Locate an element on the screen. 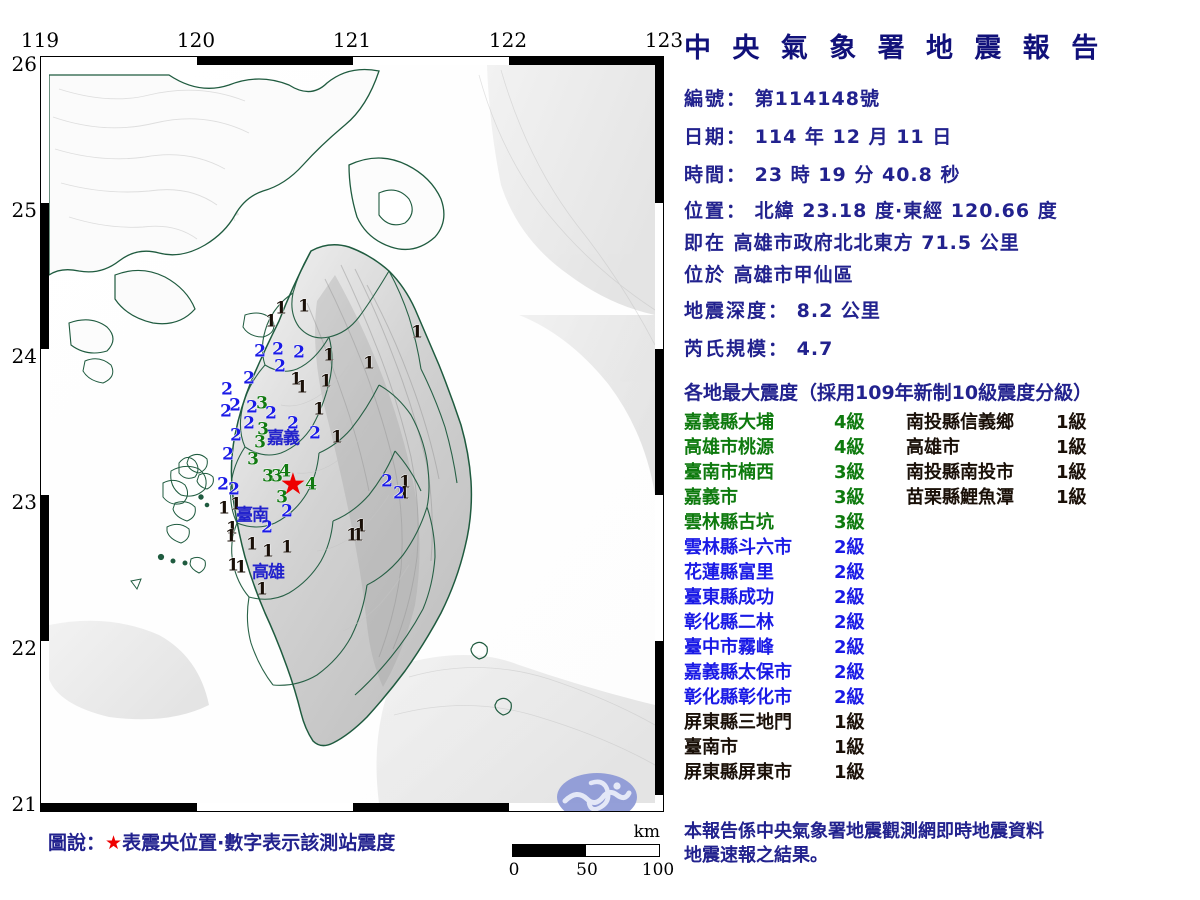  latitude-axis: 26 25 24 23 22 21 is located at coordinates (20, 434).